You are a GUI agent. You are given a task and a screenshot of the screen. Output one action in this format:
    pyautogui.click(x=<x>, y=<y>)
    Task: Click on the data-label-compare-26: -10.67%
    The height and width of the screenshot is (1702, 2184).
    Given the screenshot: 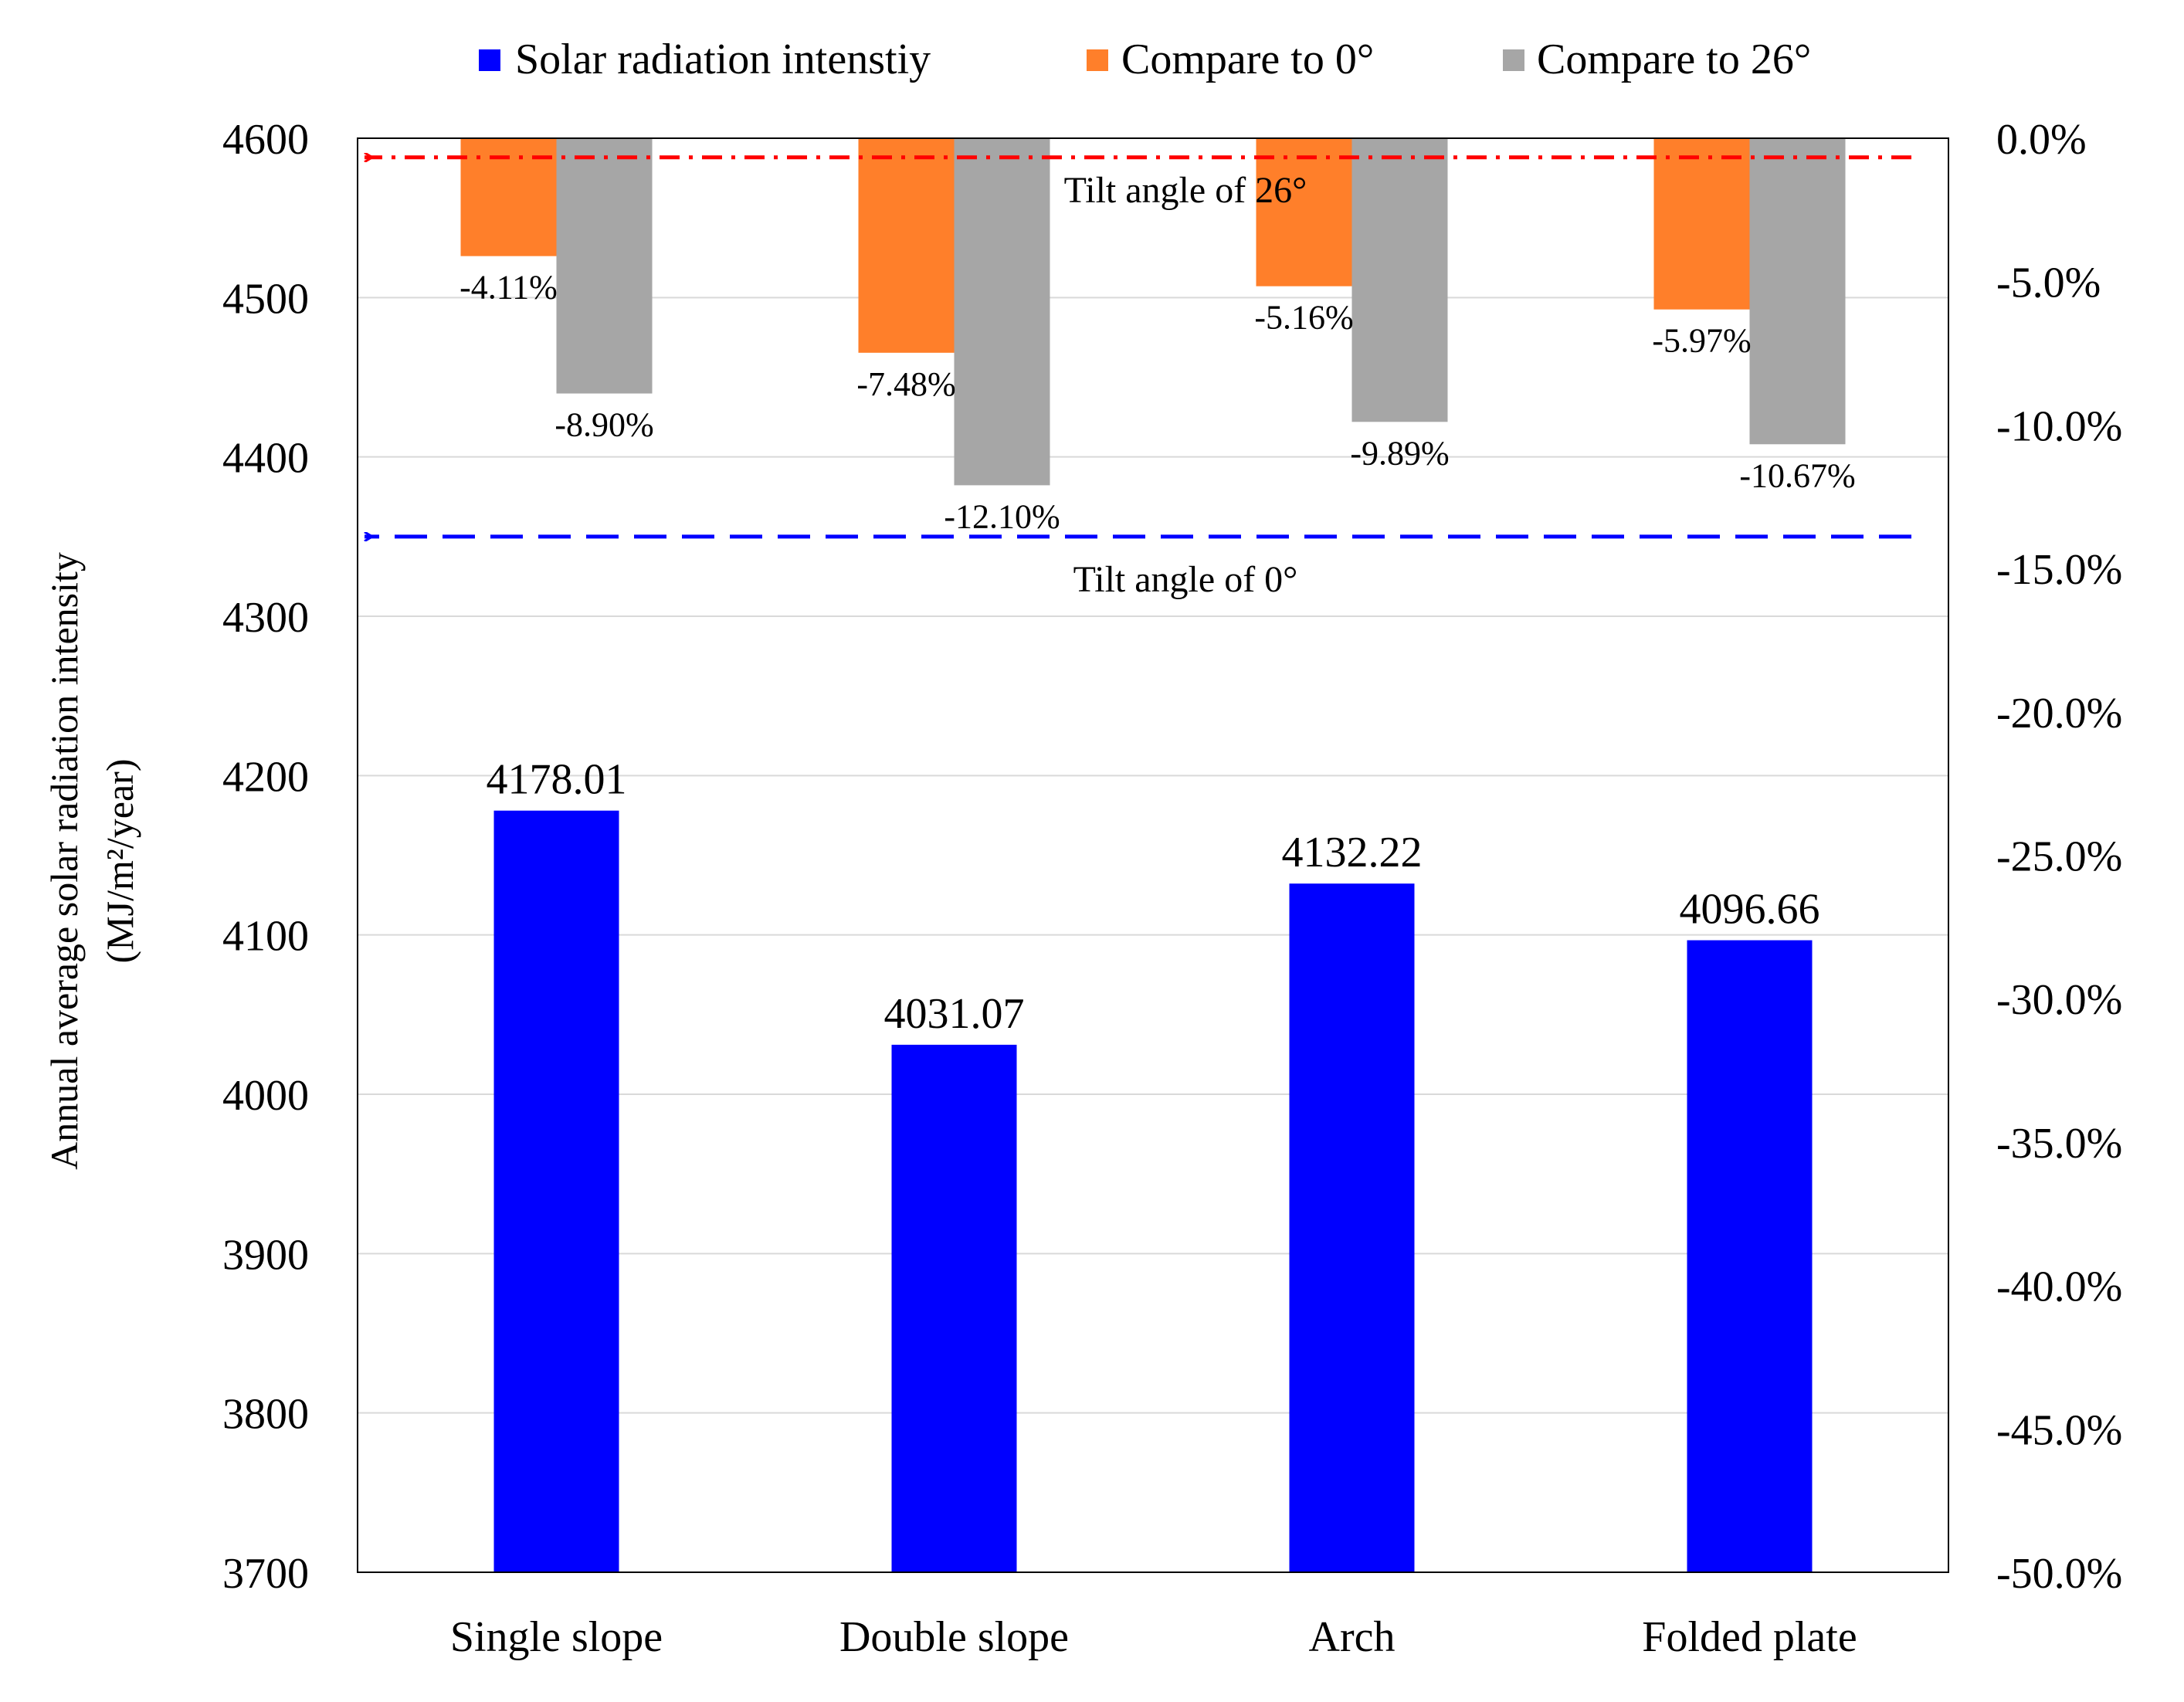 What is the action you would take?
    pyautogui.click(x=1797, y=475)
    